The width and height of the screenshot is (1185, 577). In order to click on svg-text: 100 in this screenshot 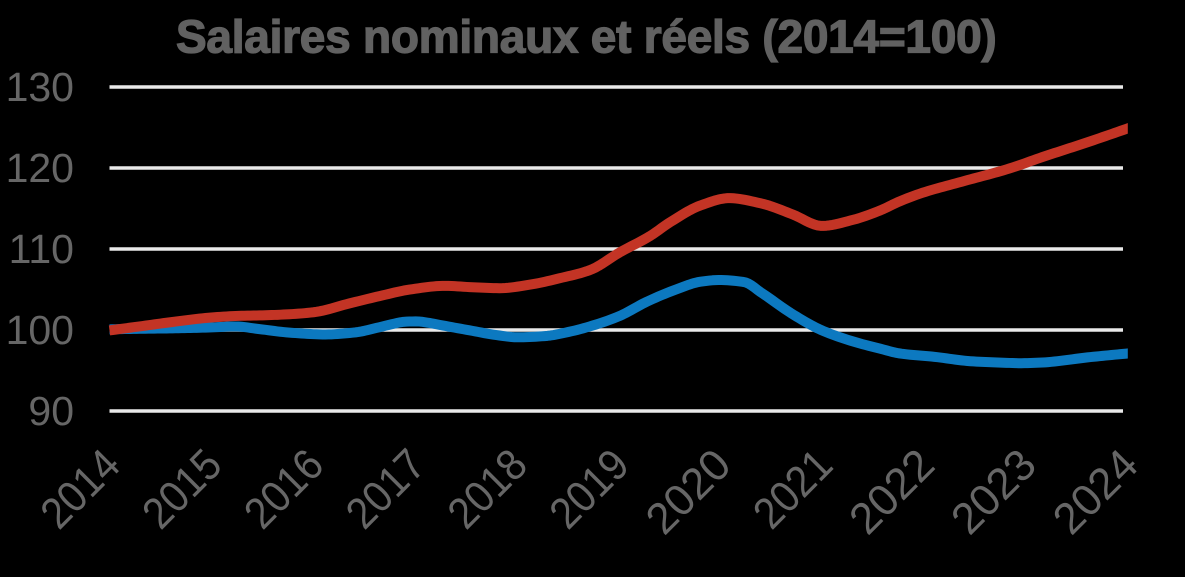, I will do `click(40, 330)`.